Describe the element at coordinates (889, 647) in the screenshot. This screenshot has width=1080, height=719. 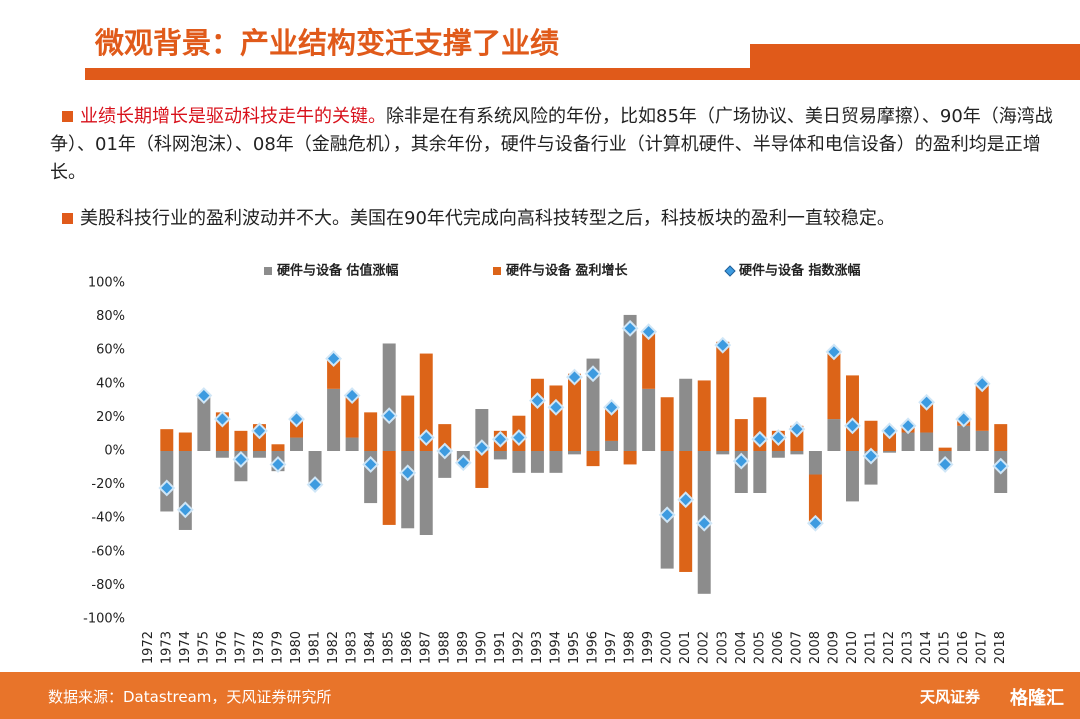
I see `x-tick-label: 2012` at that location.